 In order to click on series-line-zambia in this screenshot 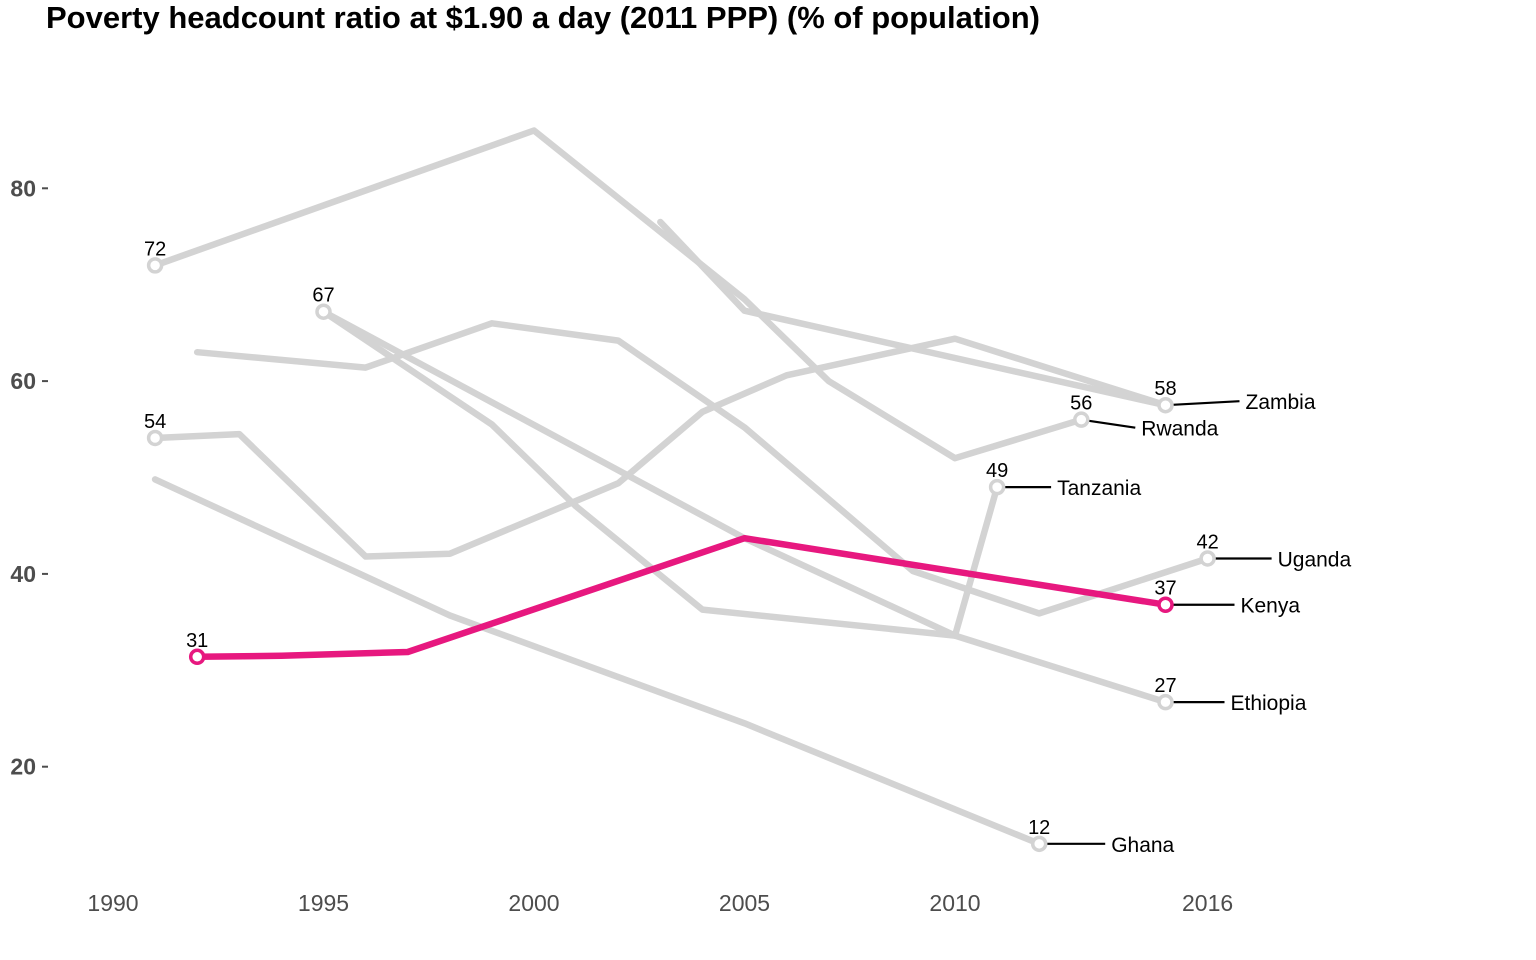, I will do `click(913, 313)`.